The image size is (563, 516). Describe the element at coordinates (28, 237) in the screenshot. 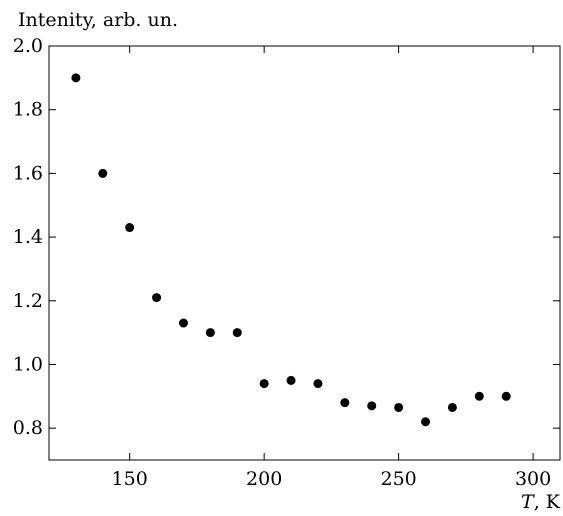

I see `y-tick-label: 1.4` at that location.